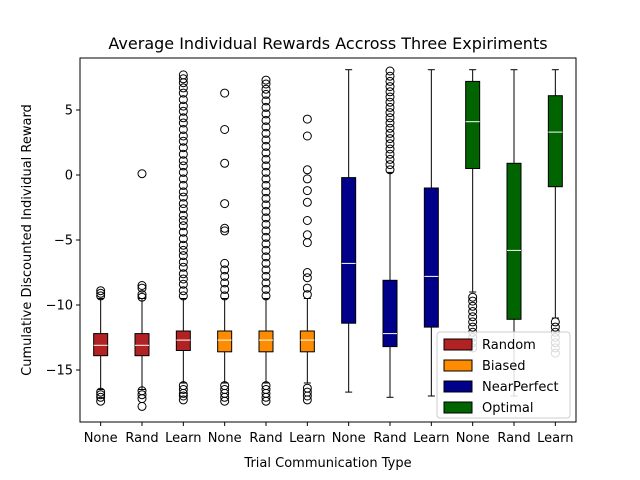 This screenshot has width=640, height=480. What do you see at coordinates (69, 176) in the screenshot?
I see `y-tick-label: 0` at bounding box center [69, 176].